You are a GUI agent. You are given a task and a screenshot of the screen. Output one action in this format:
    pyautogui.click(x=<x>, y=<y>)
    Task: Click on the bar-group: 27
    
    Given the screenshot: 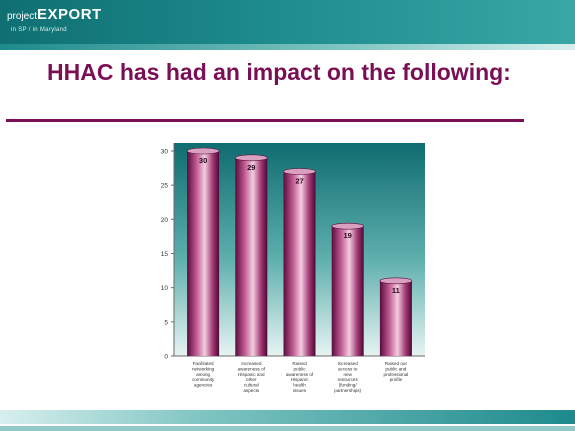 What is the action you would take?
    pyautogui.click(x=299, y=262)
    